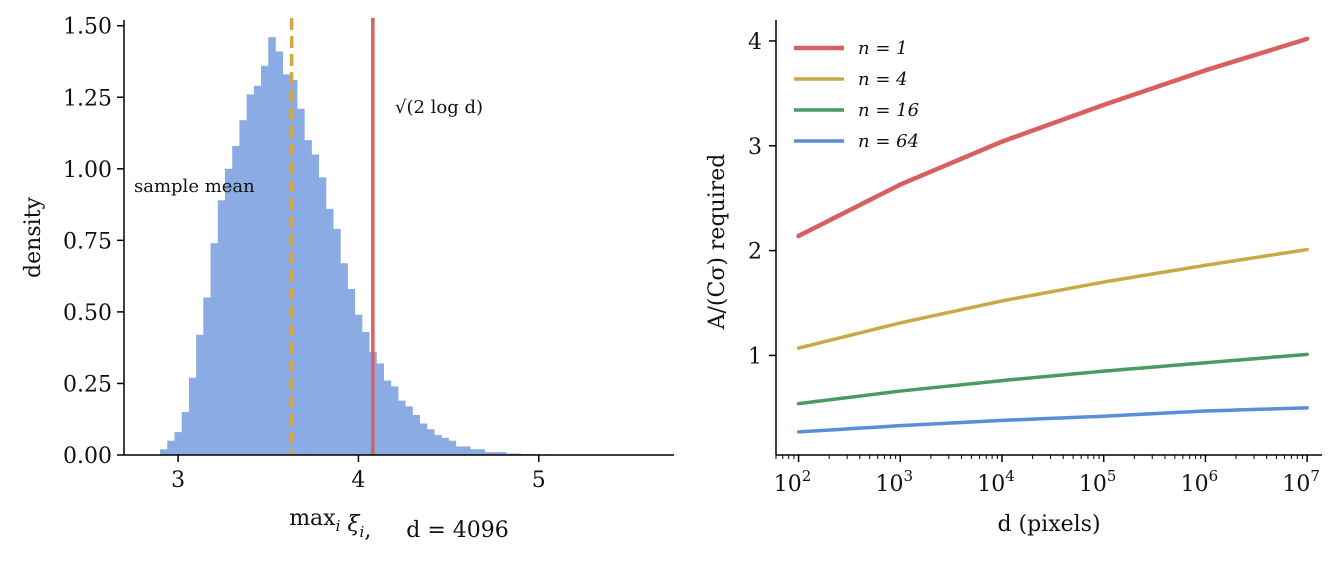 The height and width of the screenshot is (561, 1343). I want to click on histogram-y-tick-label: 1.25, so click(87, 98).